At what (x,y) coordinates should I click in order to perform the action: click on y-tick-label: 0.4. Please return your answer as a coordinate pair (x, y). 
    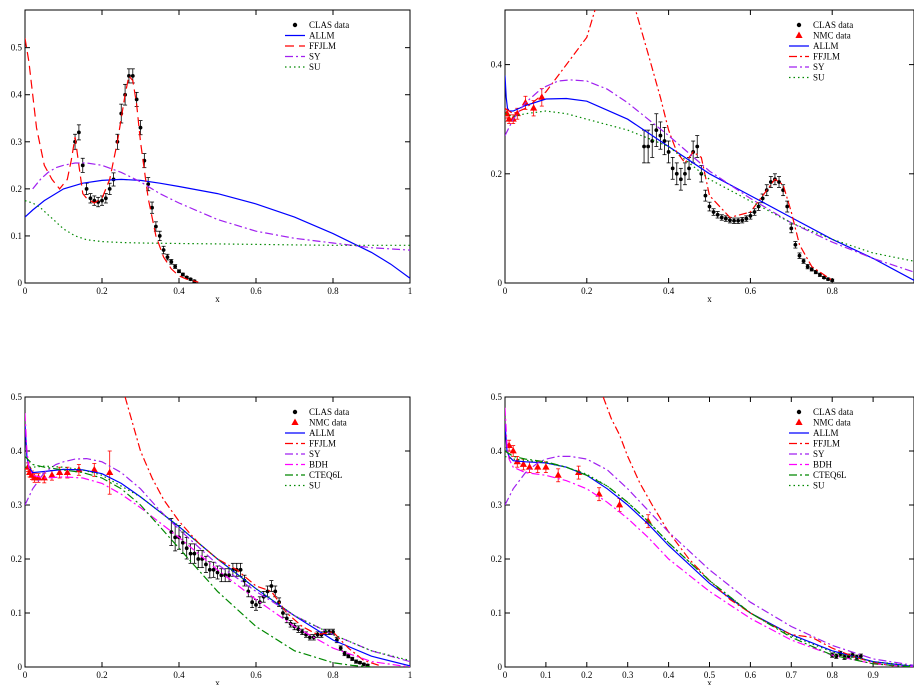
    Looking at the image, I should click on (17, 451).